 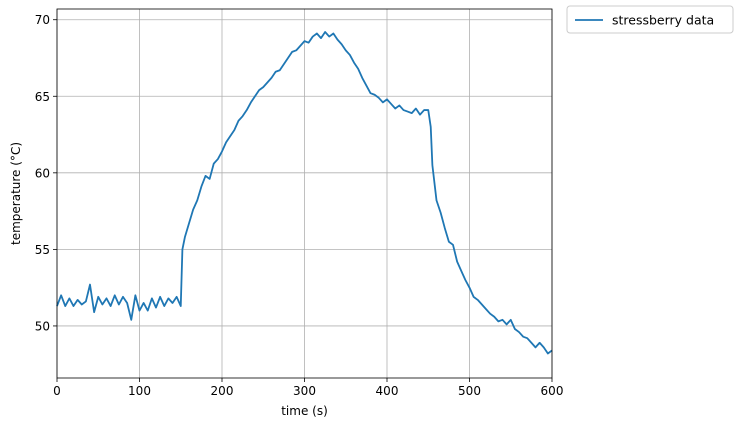 I want to click on x-tick-label: 100, so click(x=139, y=391).